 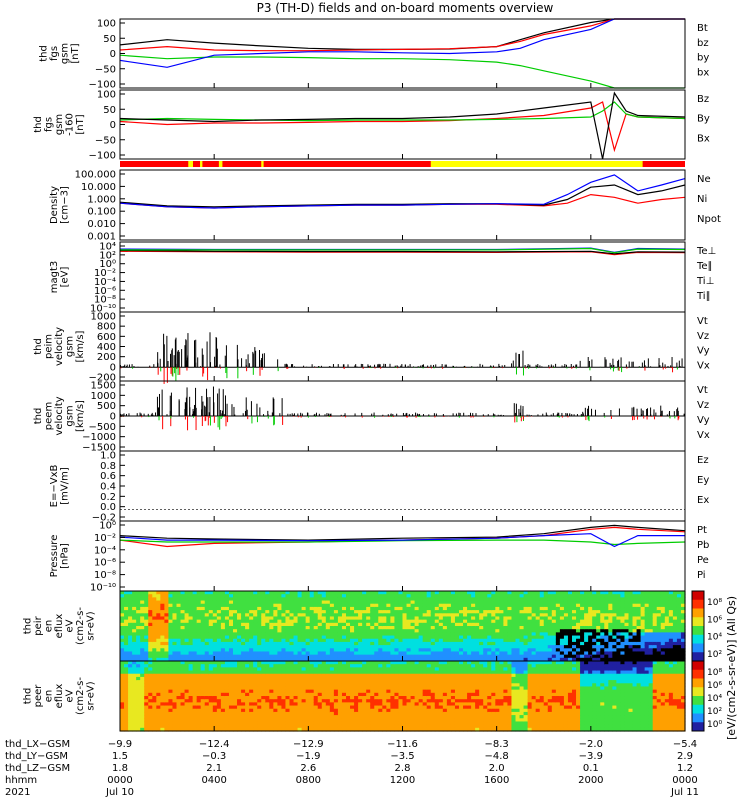 I want to click on ylabel-line: [nT], so click(x=80, y=124).